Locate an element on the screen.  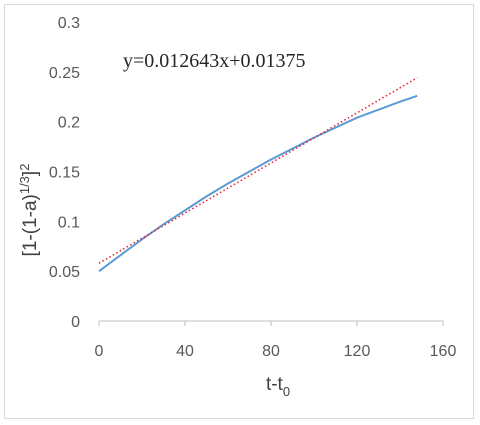
y-axis: 0 0.05 0.1 0.15 0.2 0.25 0.3 is located at coordinates (64, 173).